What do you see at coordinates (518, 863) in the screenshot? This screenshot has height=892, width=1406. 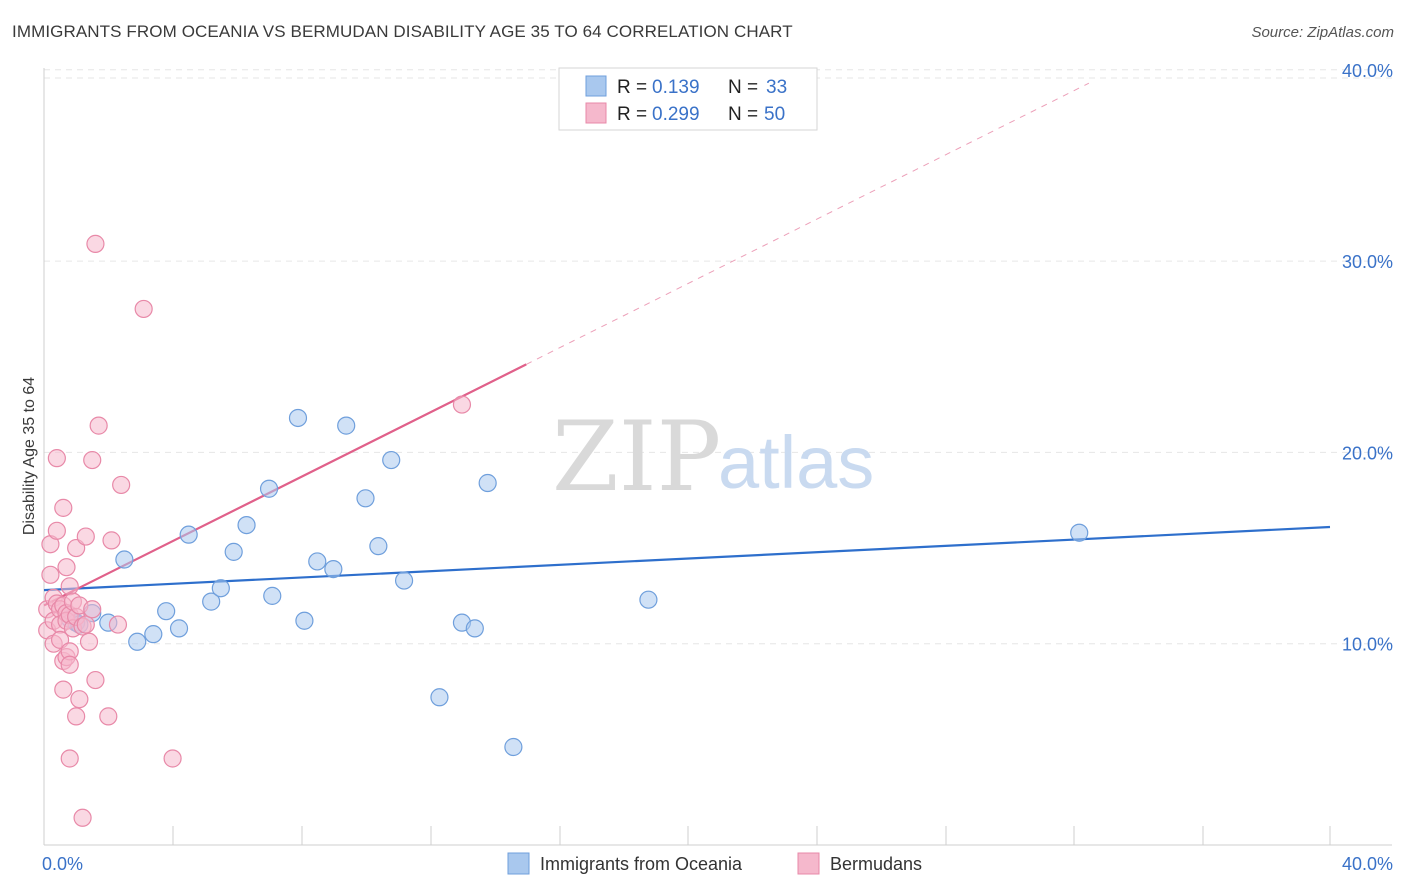 I see `bottom-legend-swatch-oceania` at bounding box center [518, 863].